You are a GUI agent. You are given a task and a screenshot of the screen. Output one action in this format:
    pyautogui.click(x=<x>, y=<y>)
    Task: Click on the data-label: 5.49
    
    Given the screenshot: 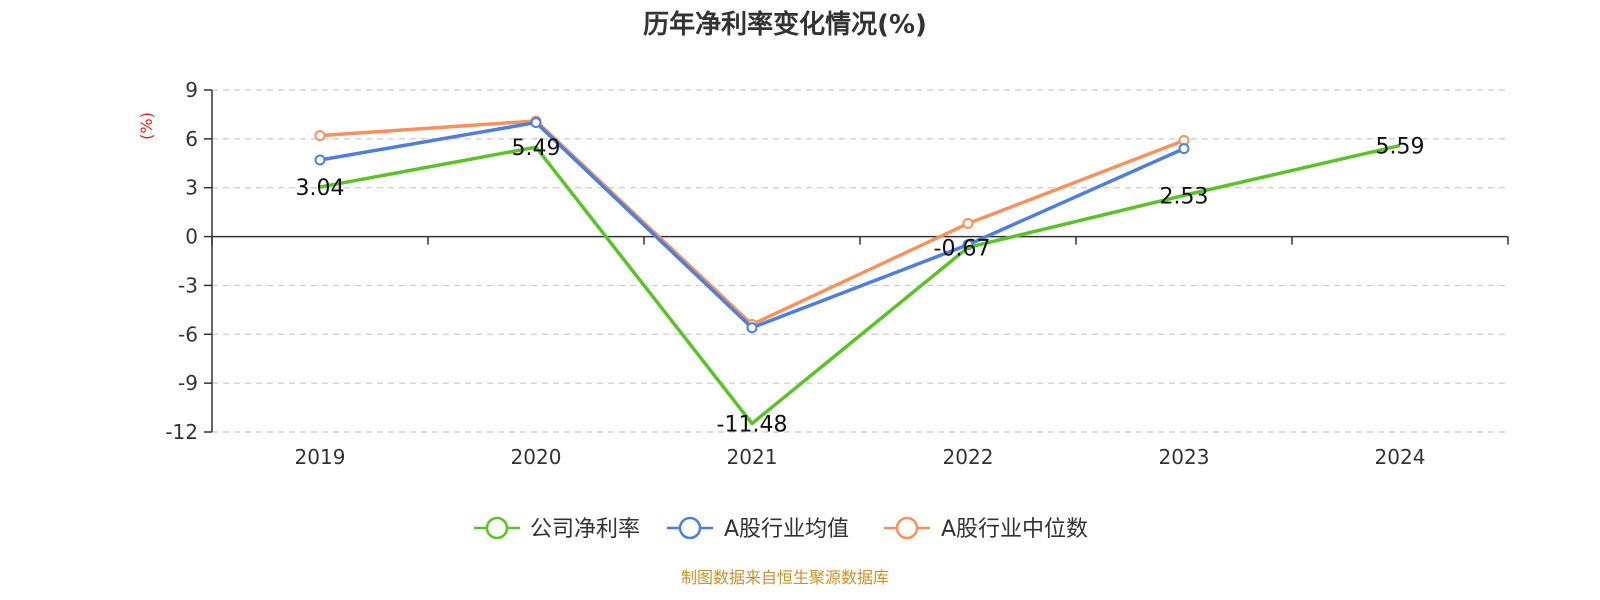 What is the action you would take?
    pyautogui.click(x=536, y=148)
    